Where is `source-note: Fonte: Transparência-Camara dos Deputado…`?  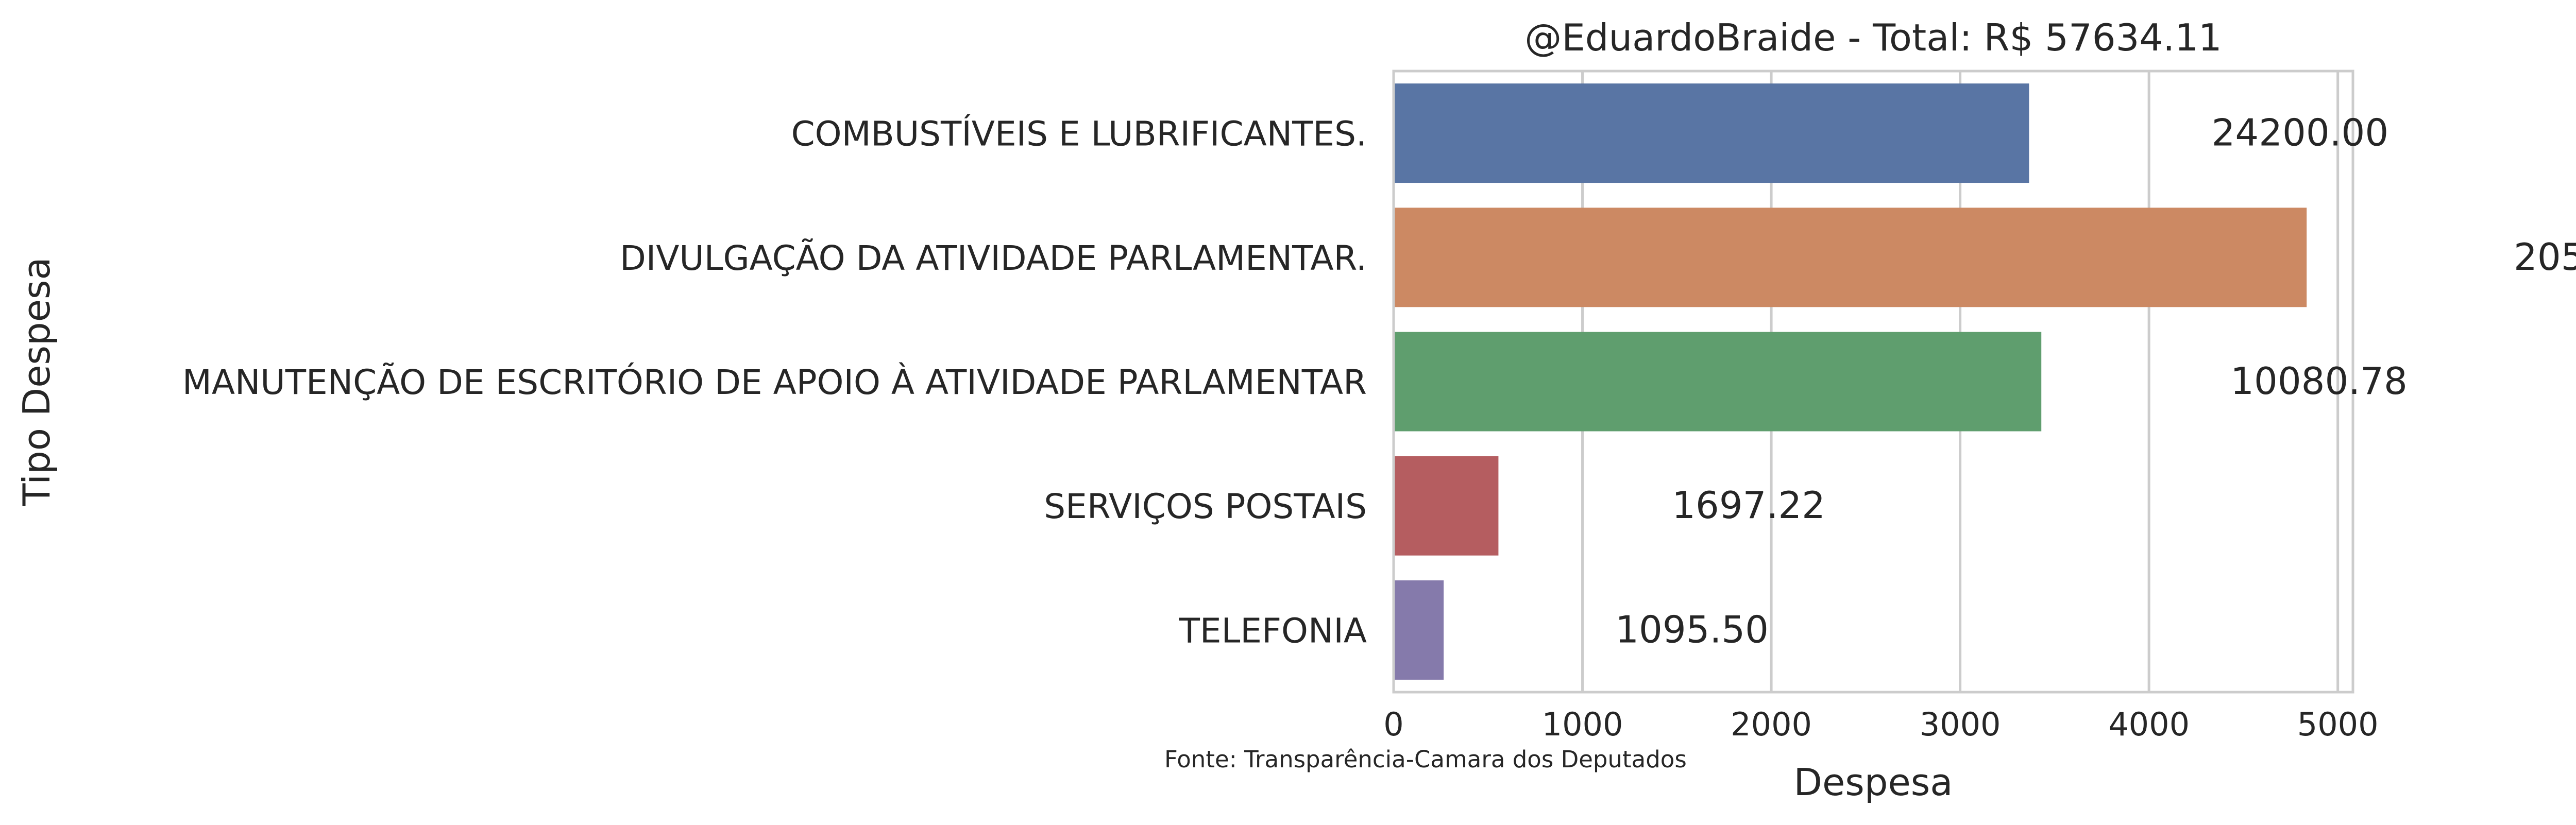 source-note: Fonte: Transparência-Camara dos Deputado… is located at coordinates (1425, 759).